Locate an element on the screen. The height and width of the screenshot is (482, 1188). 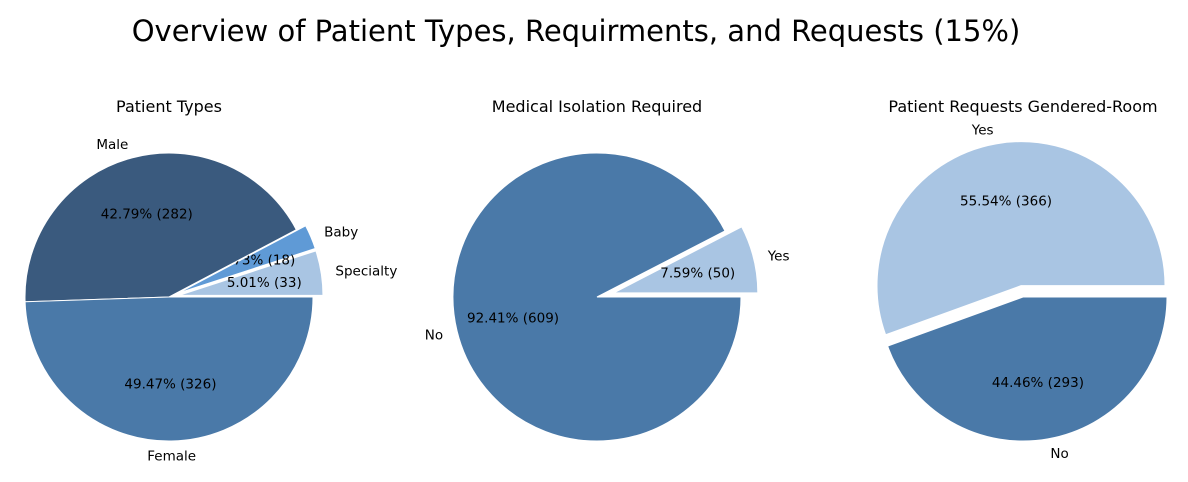
slice-percent-no: 44.46% (293) is located at coordinates (1038, 383).